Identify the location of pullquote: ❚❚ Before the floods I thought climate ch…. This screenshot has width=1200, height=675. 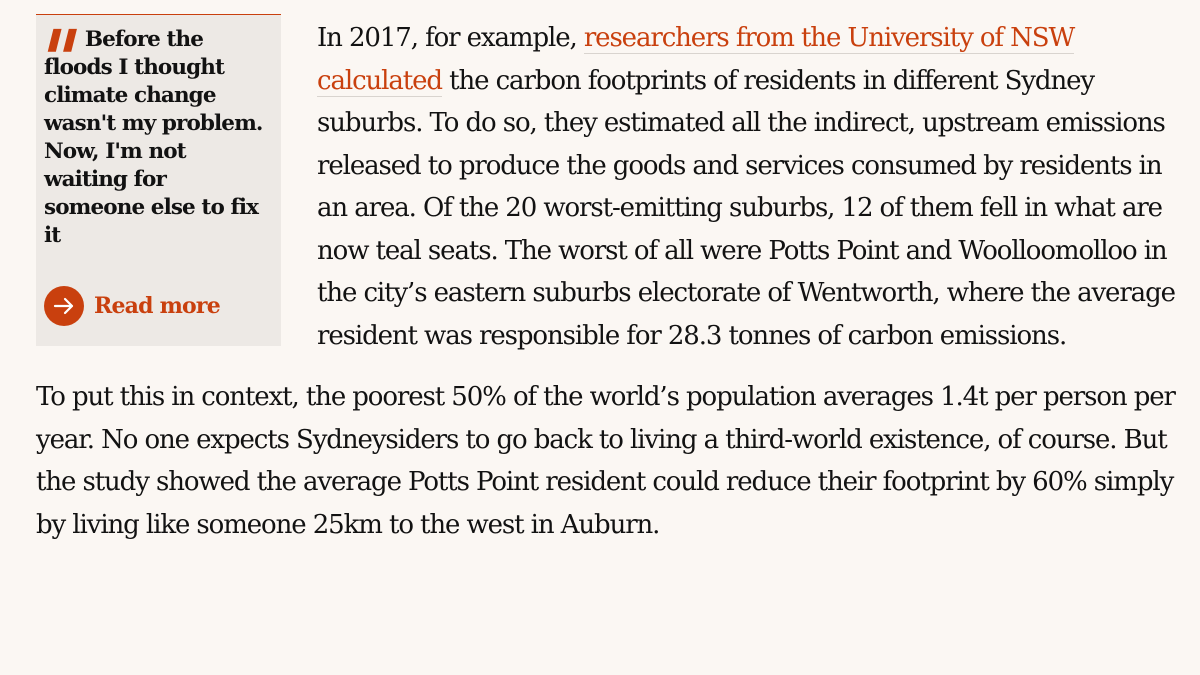
(157, 137).